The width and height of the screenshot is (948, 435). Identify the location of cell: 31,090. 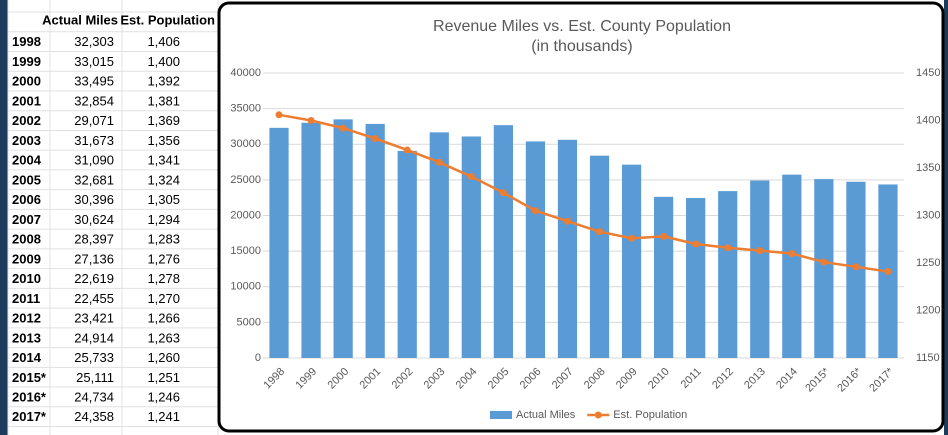
(94, 160).